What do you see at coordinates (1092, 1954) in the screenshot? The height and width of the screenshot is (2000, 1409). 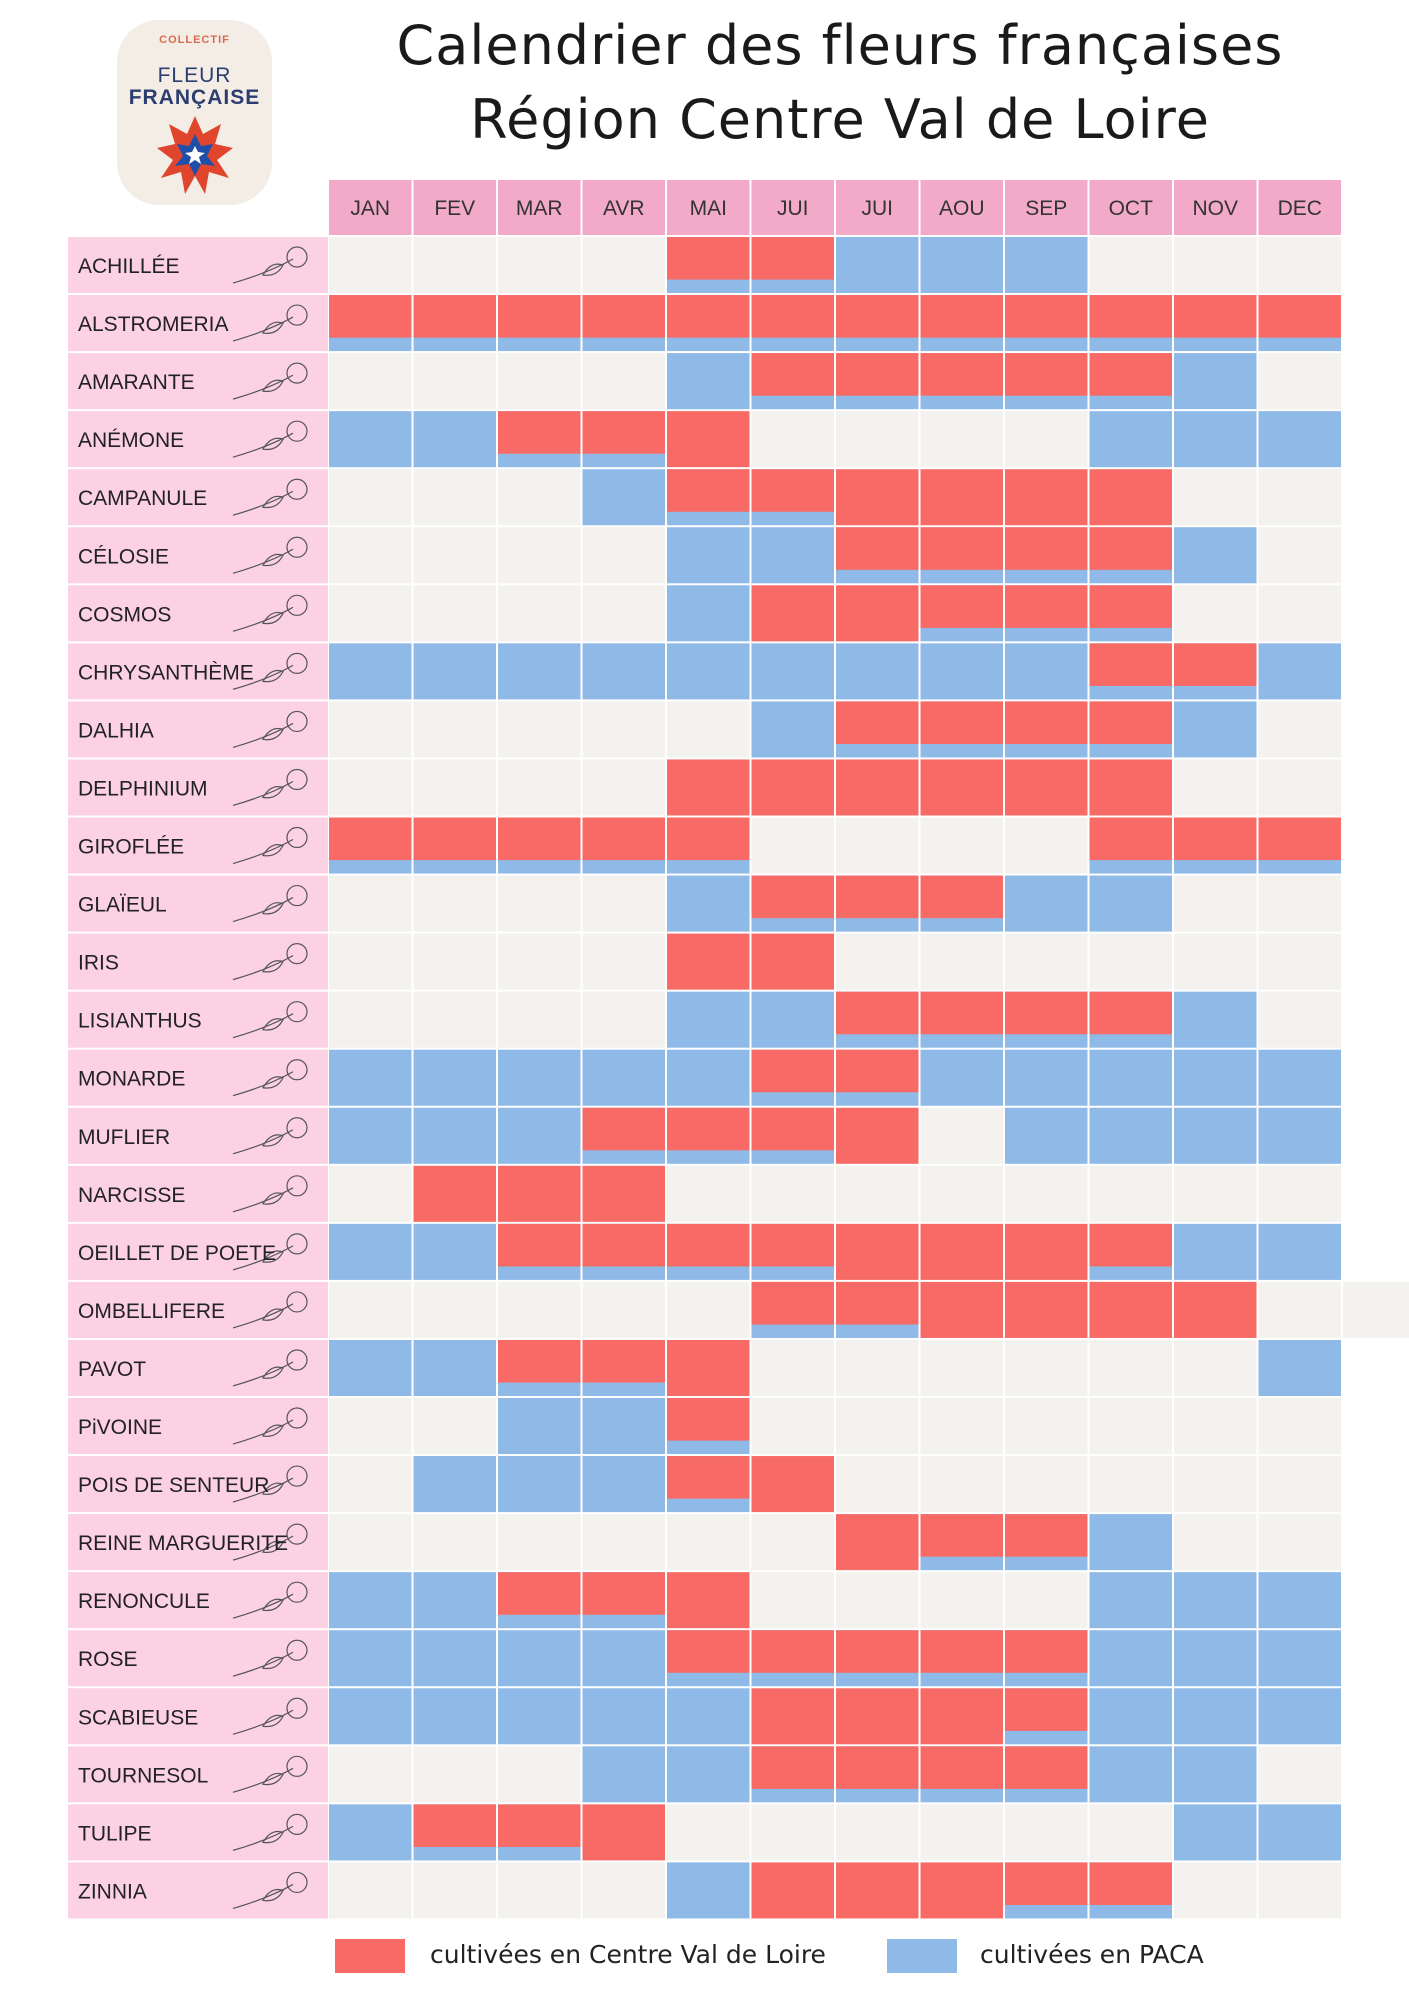 I see `legend-paca-label: cultivées en PACA` at bounding box center [1092, 1954].